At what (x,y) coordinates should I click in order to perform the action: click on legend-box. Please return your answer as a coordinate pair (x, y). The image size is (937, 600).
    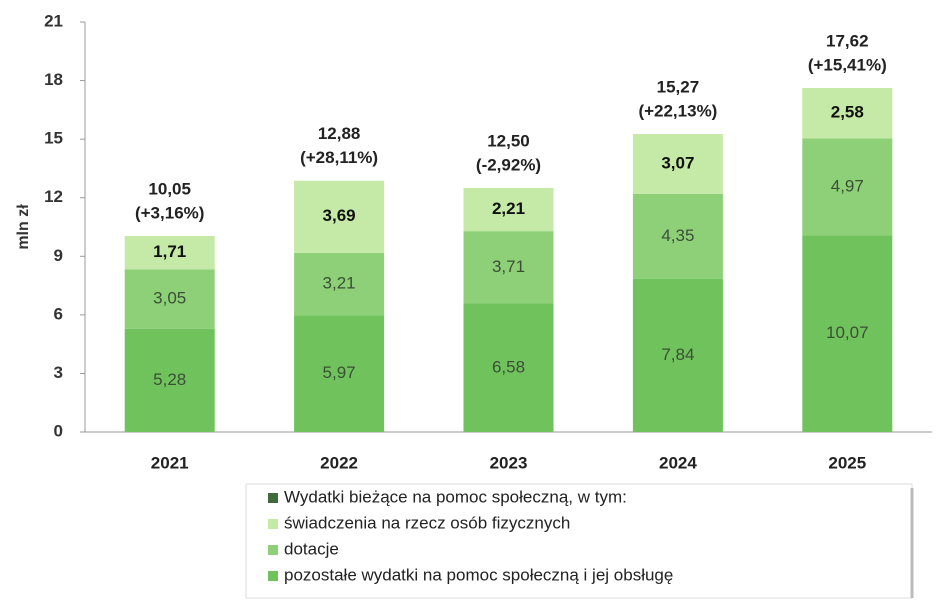
    Looking at the image, I should click on (579, 541).